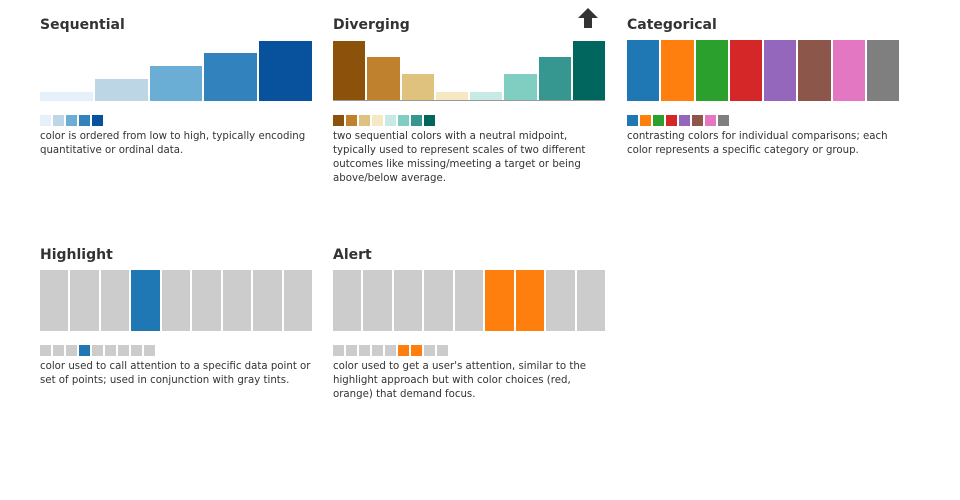 This screenshot has width=960, height=500. What do you see at coordinates (82, 25) in the screenshot?
I see `panel-title: Sequential` at bounding box center [82, 25].